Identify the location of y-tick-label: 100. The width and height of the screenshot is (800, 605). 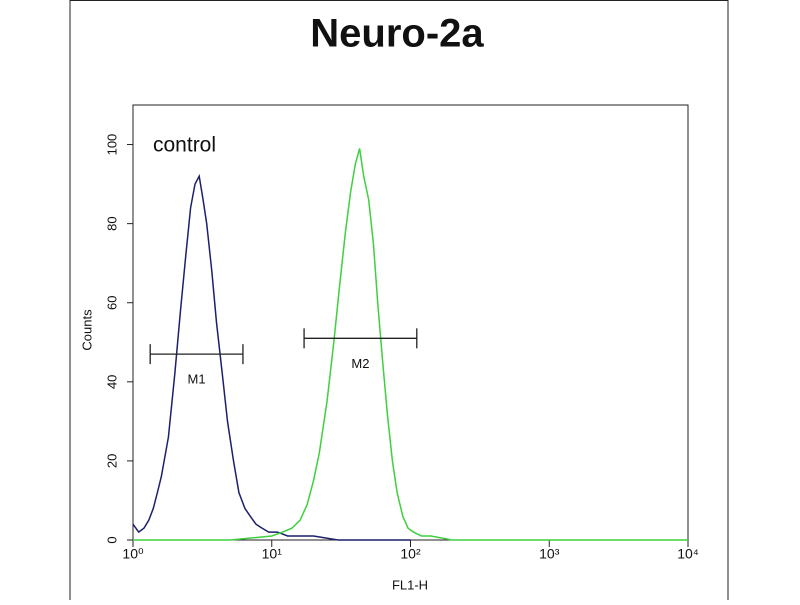
(111, 145).